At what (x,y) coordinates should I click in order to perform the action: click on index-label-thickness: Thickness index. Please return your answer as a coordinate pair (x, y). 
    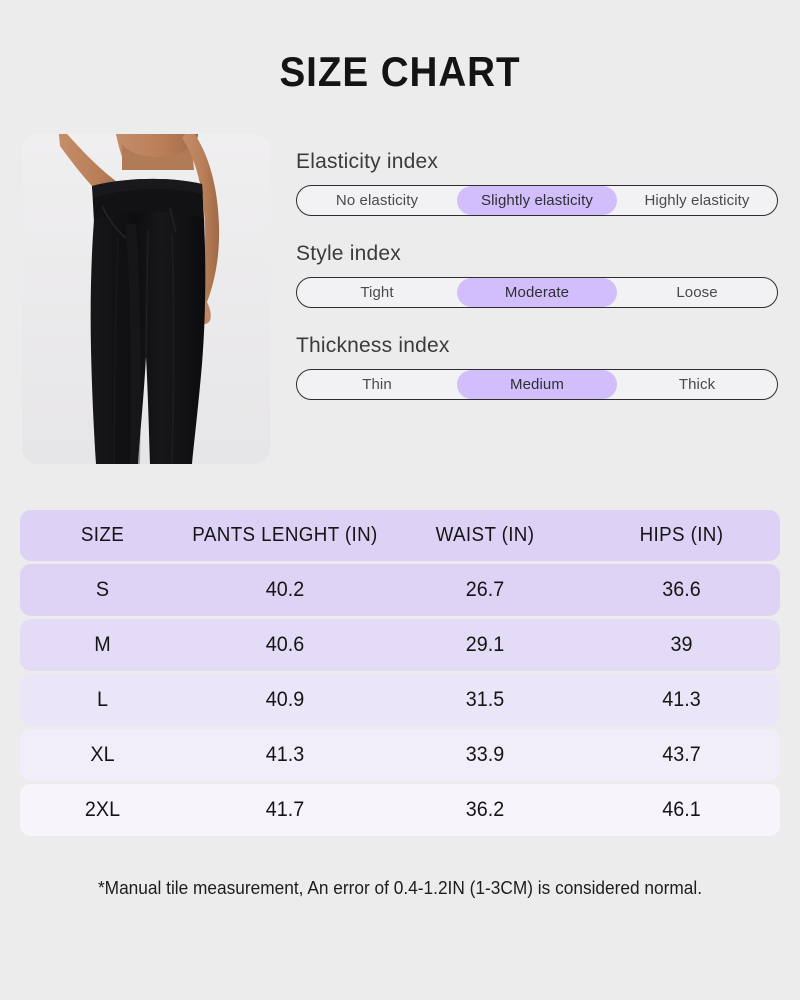
    Looking at the image, I should click on (373, 345).